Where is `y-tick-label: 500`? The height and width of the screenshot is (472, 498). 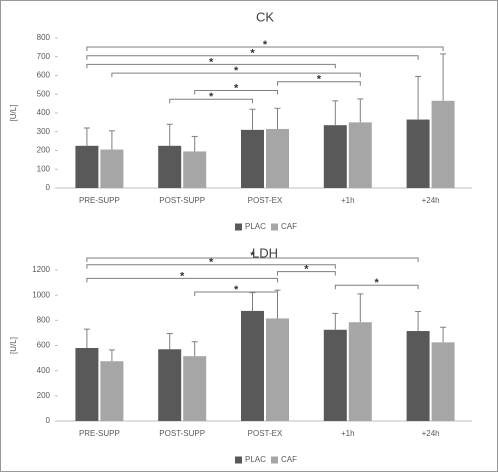 y-tick-label: 500 is located at coordinates (44, 93).